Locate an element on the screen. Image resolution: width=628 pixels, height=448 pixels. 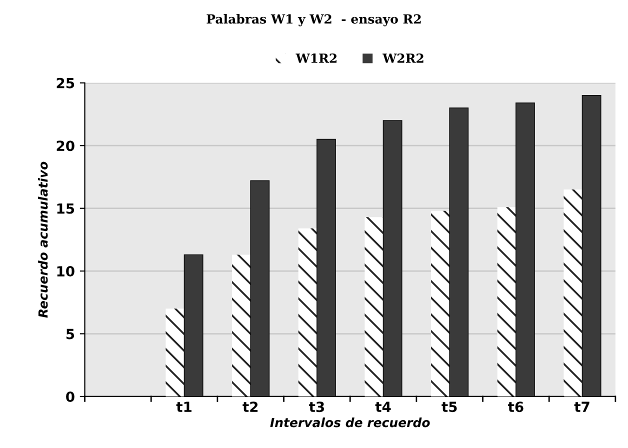
y-tick-label: 15 is located at coordinates (65, 208).